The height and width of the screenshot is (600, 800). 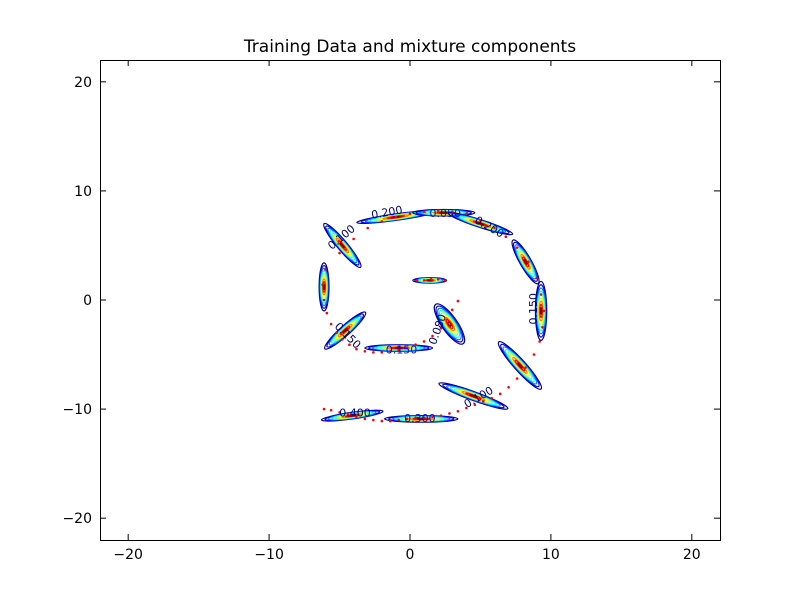 What do you see at coordinates (269, 555) in the screenshot?
I see `x-tick-label-1: −10` at bounding box center [269, 555].